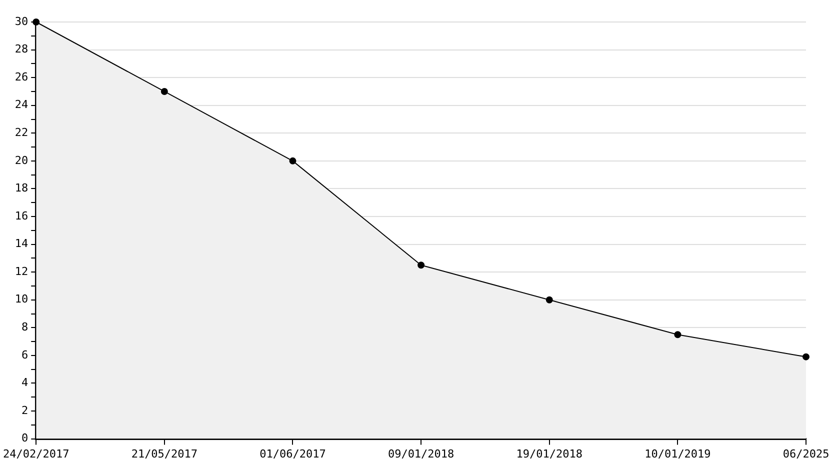 The width and height of the screenshot is (834, 468). What do you see at coordinates (806, 453) in the screenshot?
I see `x-tick-label: 06/2025` at bounding box center [806, 453].